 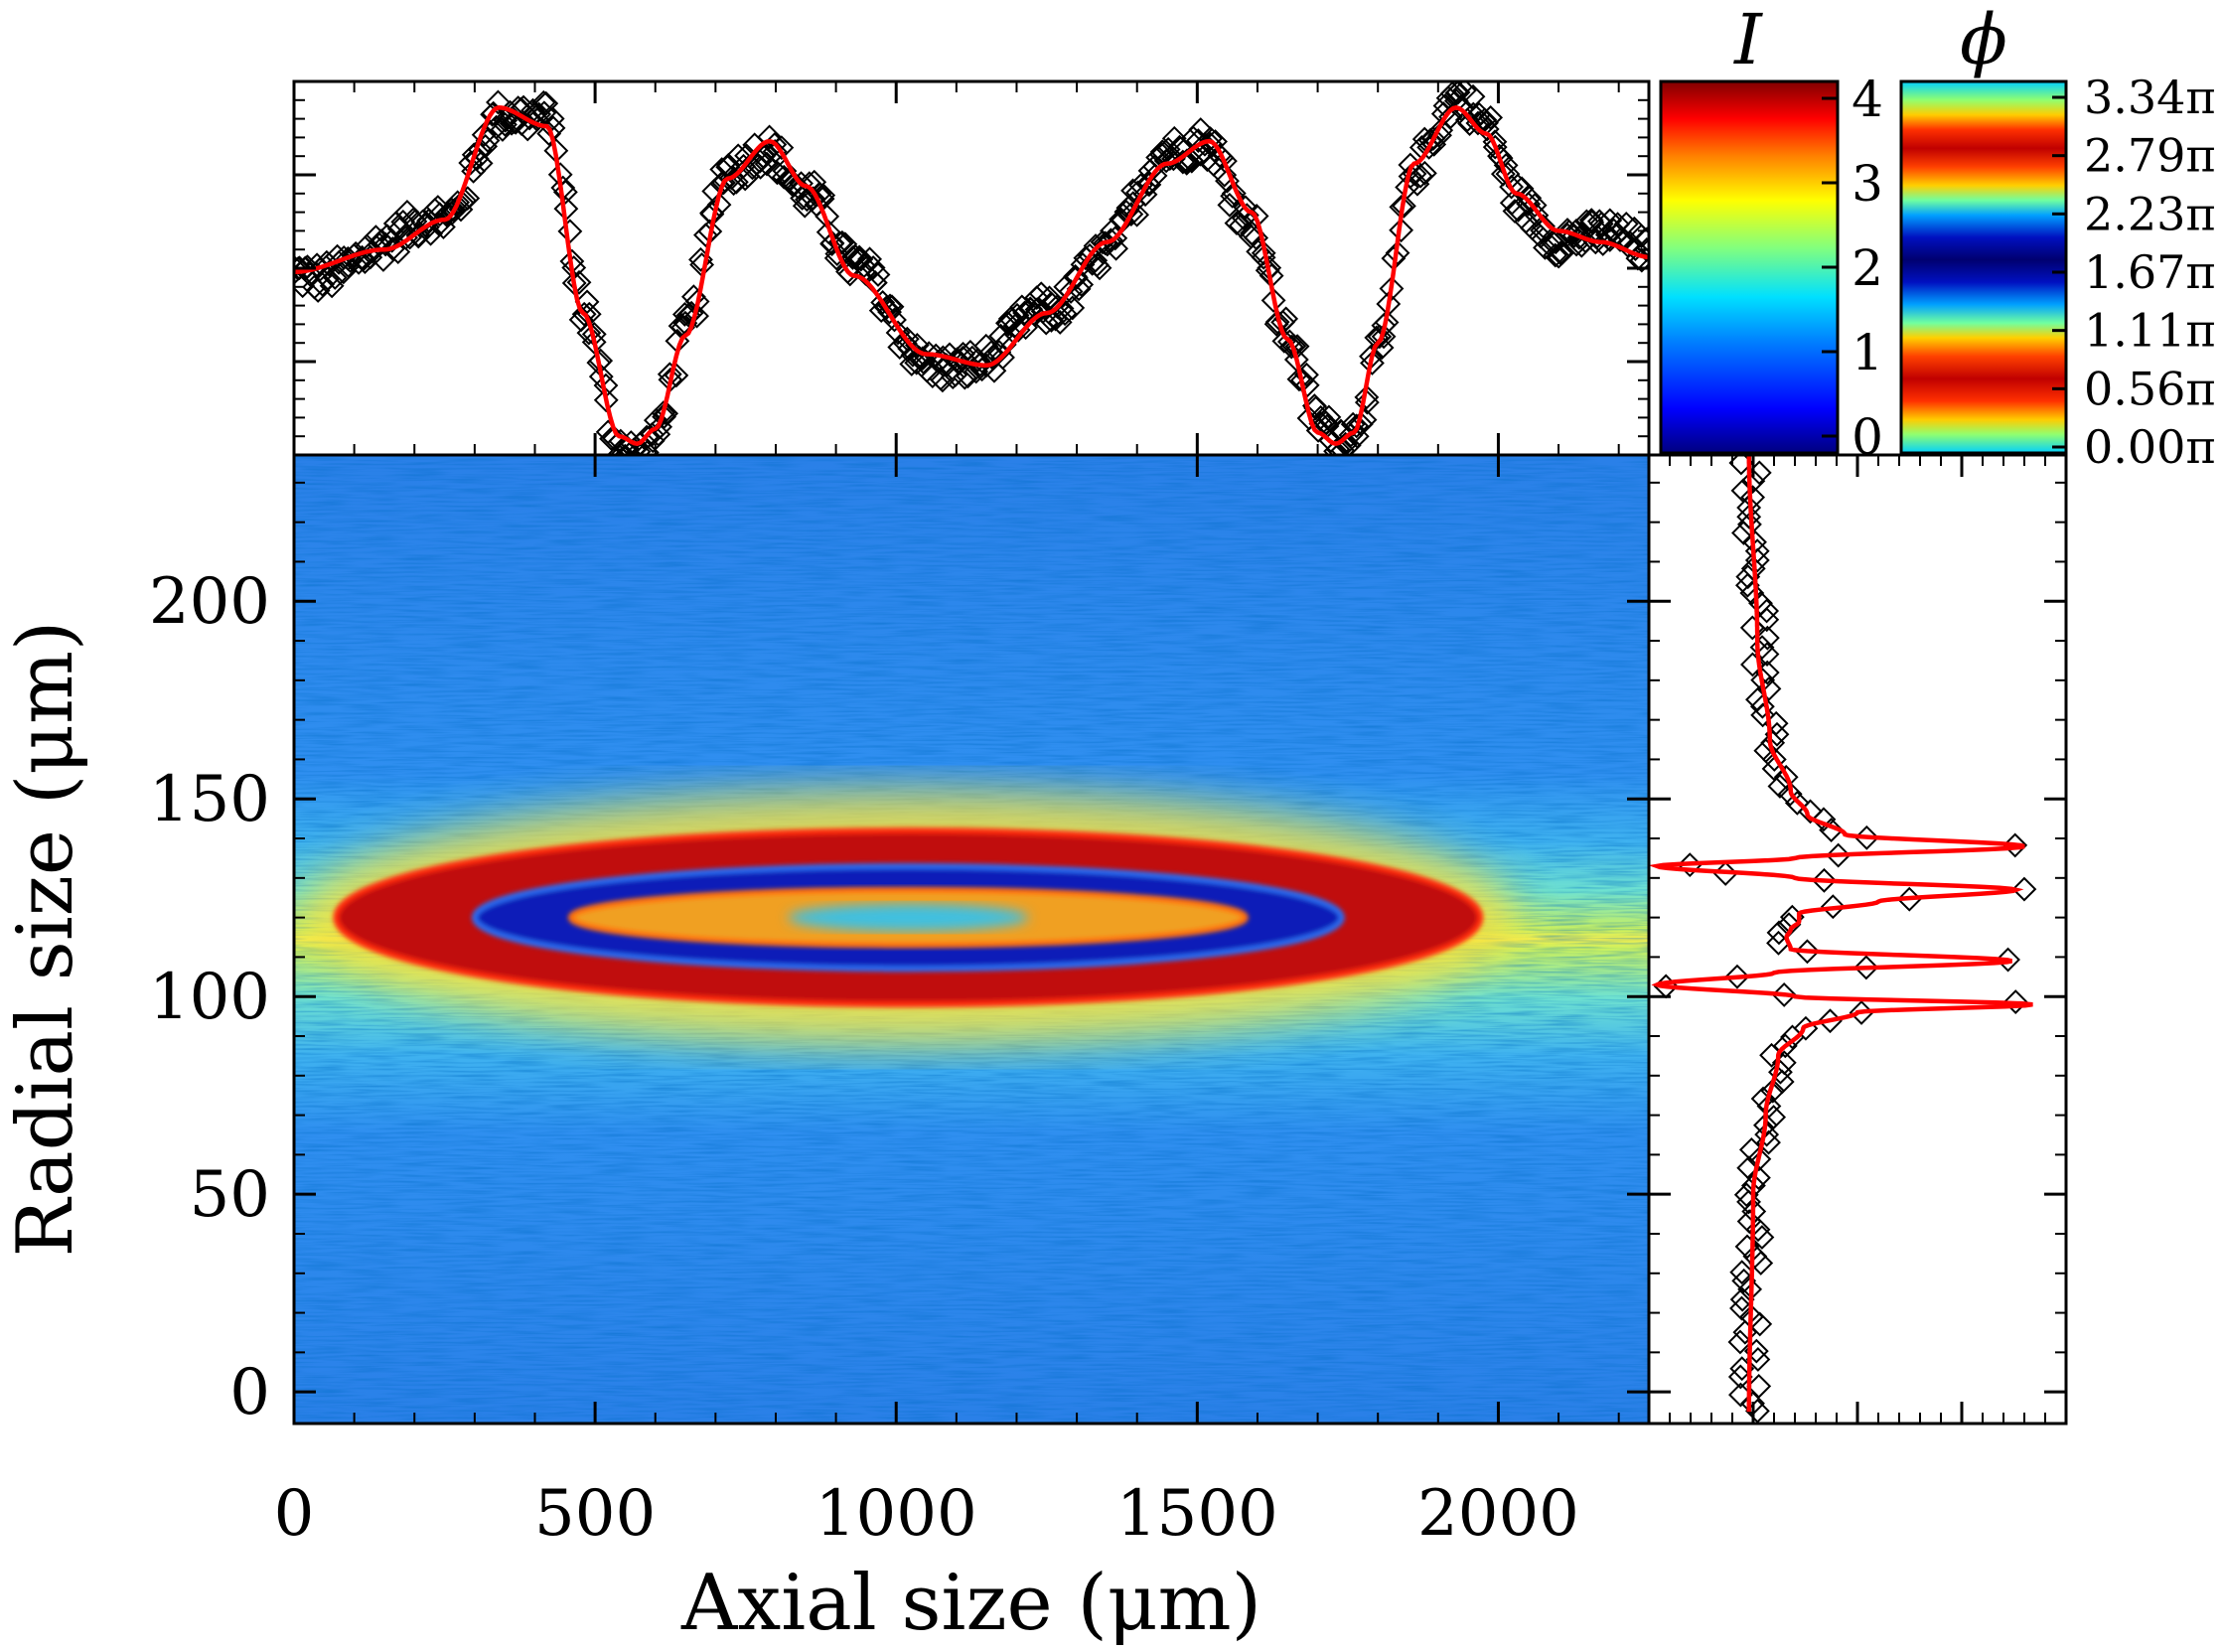 What do you see at coordinates (1867, 184) in the screenshot?
I see `colorbar-intensity-tick-label: 3` at bounding box center [1867, 184].